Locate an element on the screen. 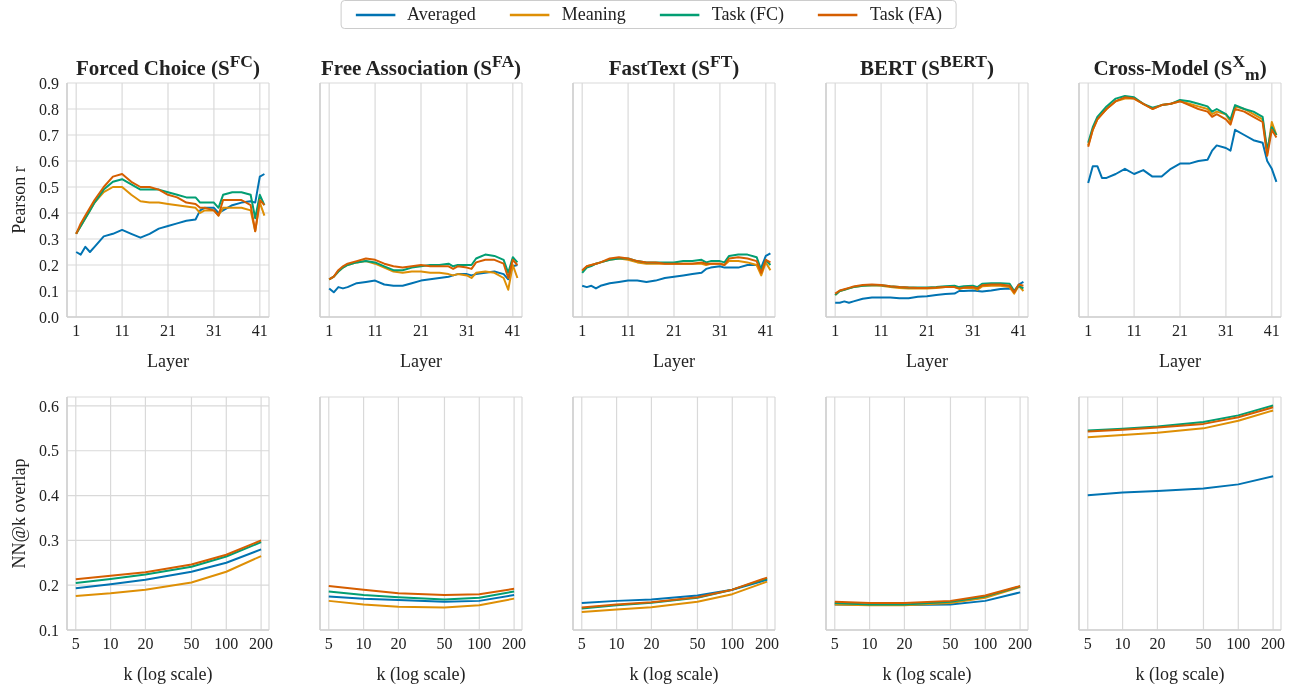 The width and height of the screenshot is (1297, 687). chart-title: Free Association (S$^{FA}$) is located at coordinates (421, 66).